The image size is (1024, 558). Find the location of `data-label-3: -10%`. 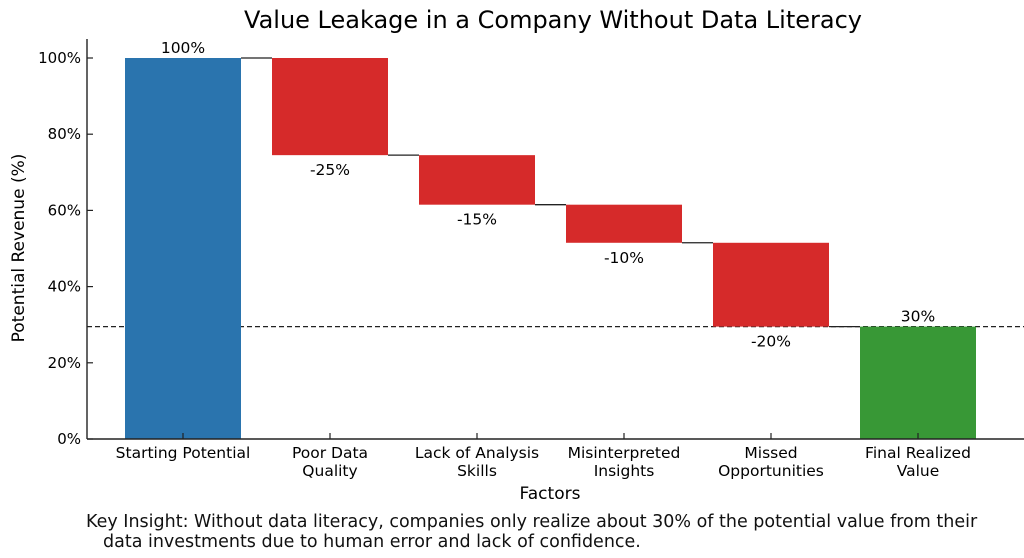

data-label-3: -10% is located at coordinates (624, 258).